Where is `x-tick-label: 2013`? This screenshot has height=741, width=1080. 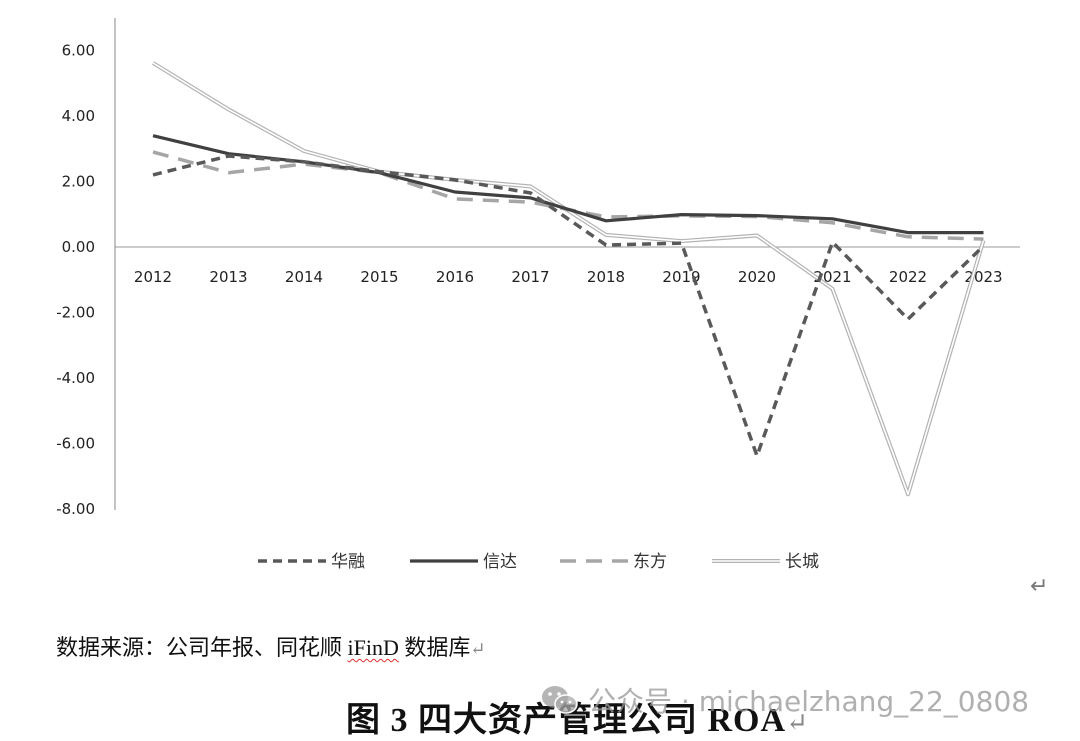 x-tick-label: 2013 is located at coordinates (228, 277).